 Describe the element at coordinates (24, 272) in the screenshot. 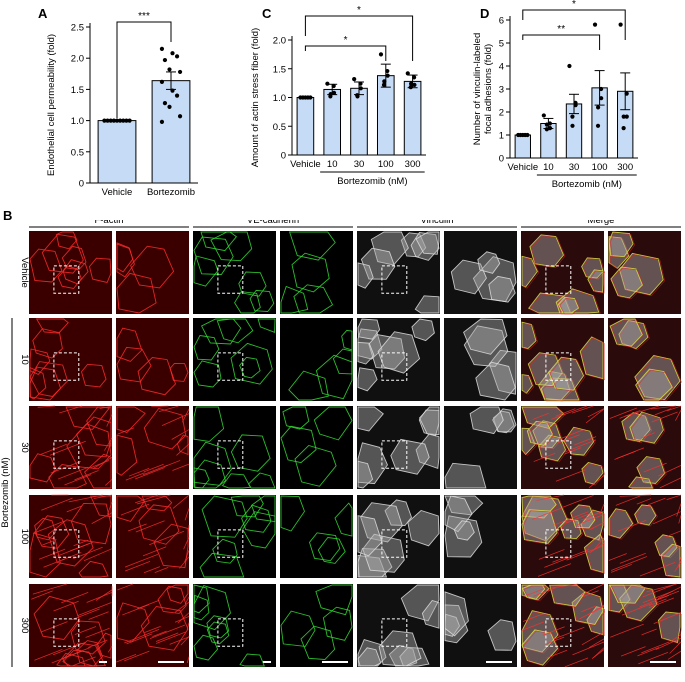

I see `row-label: Vehicle` at that location.